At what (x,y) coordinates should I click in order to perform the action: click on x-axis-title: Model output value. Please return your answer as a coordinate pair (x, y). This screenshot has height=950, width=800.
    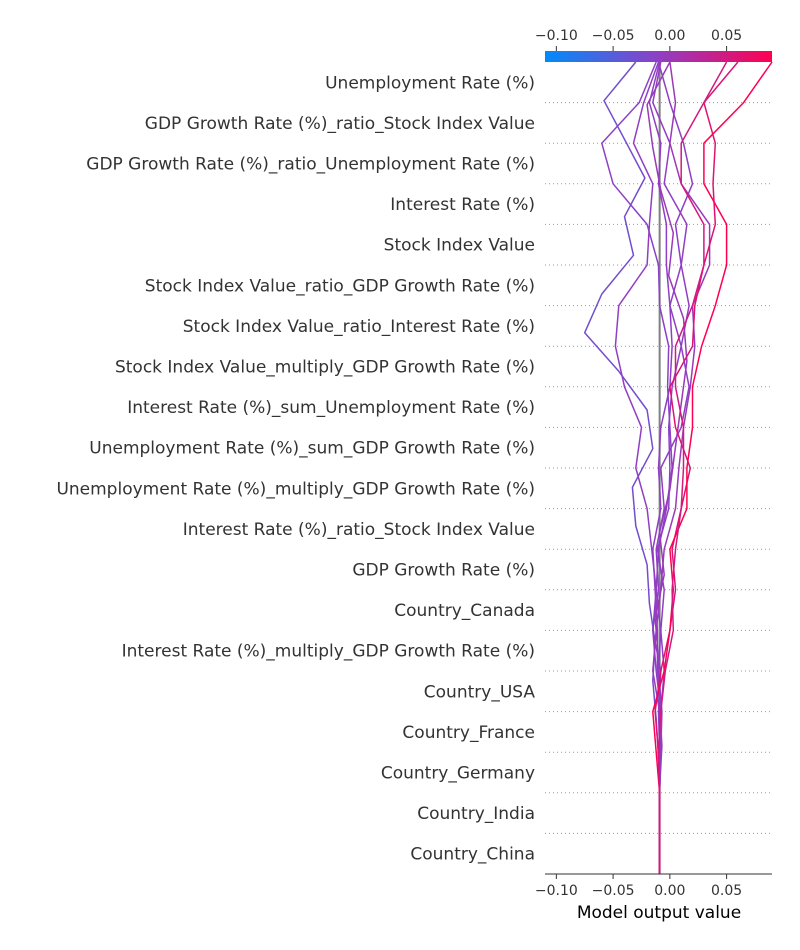
    Looking at the image, I should click on (659, 913).